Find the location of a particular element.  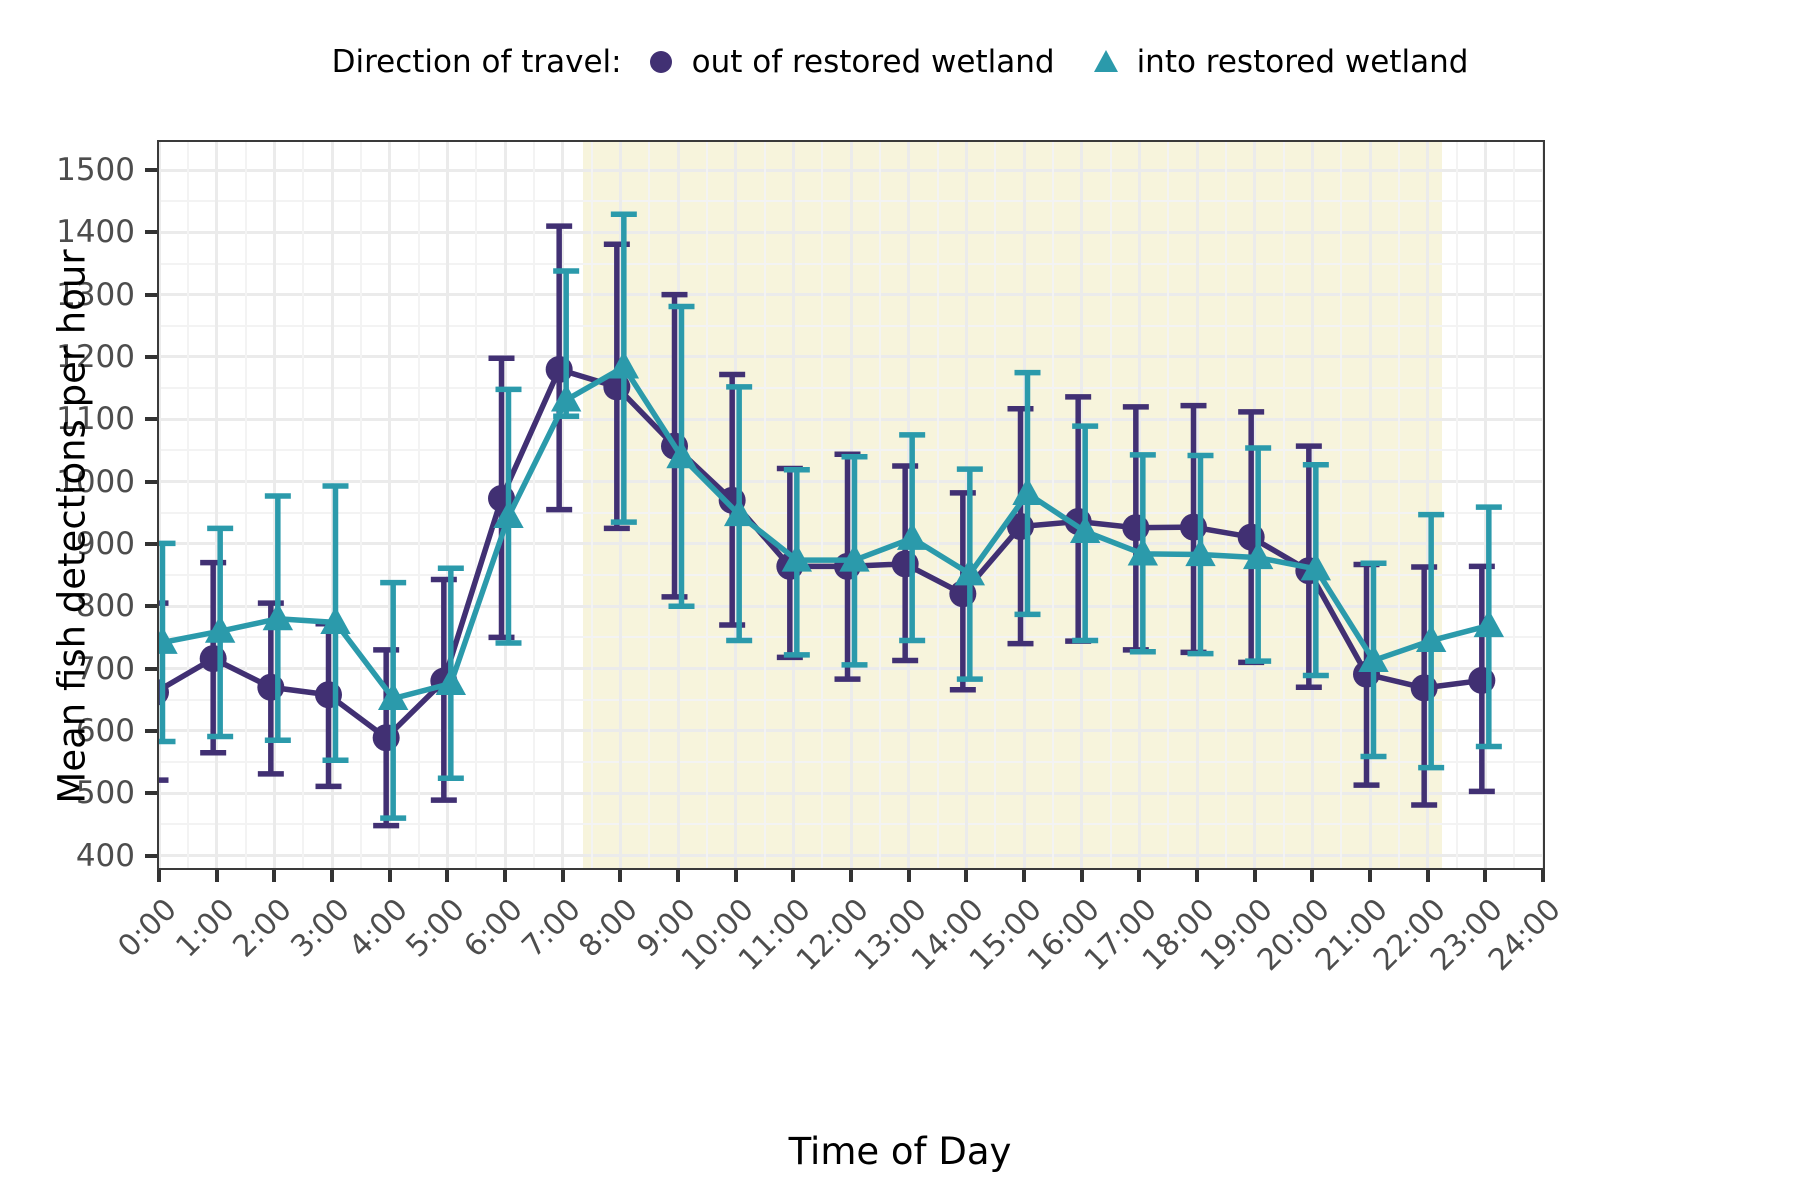

y-tick-label: 1000 is located at coordinates (95, 481).